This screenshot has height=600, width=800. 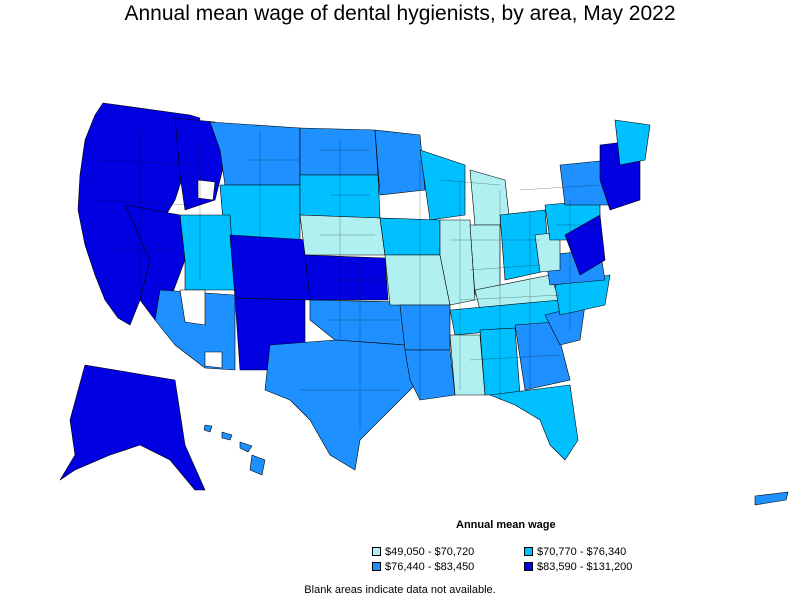 What do you see at coordinates (528, 551) in the screenshot?
I see `legend-swatch-level2` at bounding box center [528, 551].